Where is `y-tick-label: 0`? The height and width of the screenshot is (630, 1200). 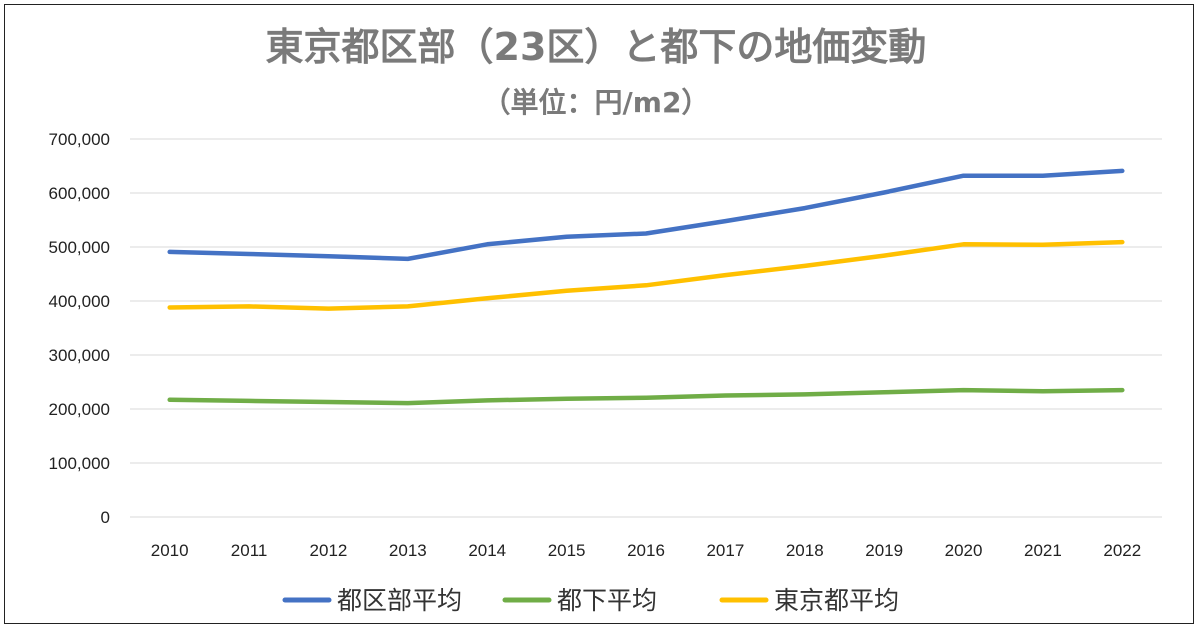 y-tick-label: 0 is located at coordinates (105, 517).